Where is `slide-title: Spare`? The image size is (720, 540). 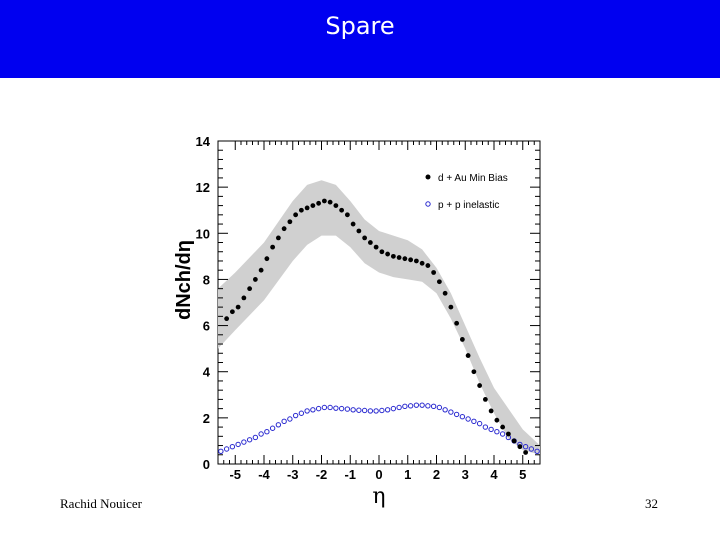 slide-title: Spare is located at coordinates (360, 26).